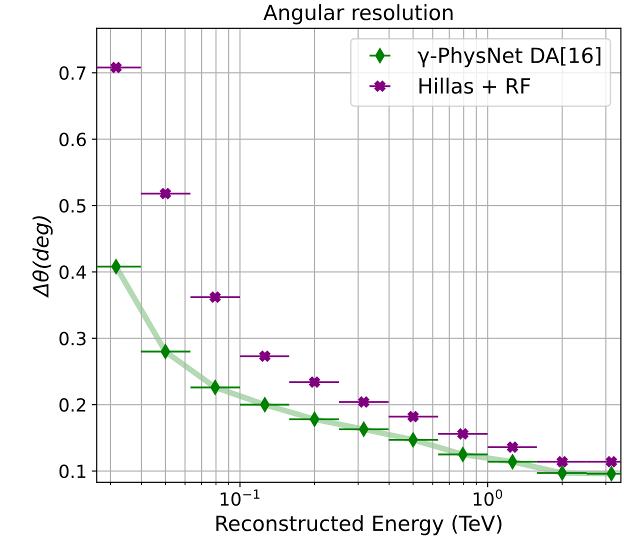 The image size is (624, 545). I want to click on y-tick-label: 0.3, so click(72, 339).